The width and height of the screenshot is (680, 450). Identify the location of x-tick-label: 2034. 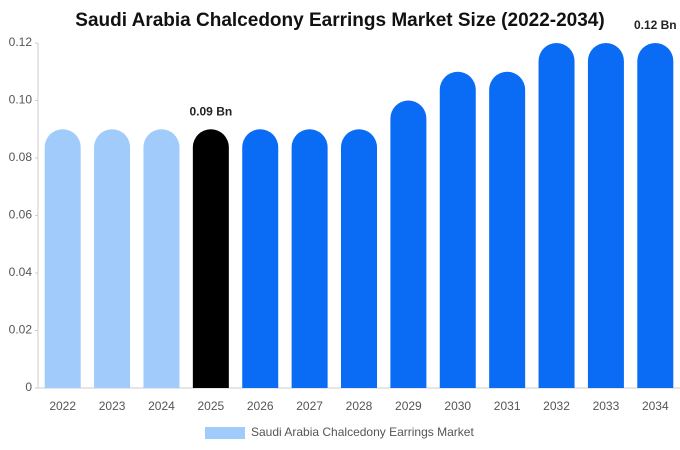
(655, 406).